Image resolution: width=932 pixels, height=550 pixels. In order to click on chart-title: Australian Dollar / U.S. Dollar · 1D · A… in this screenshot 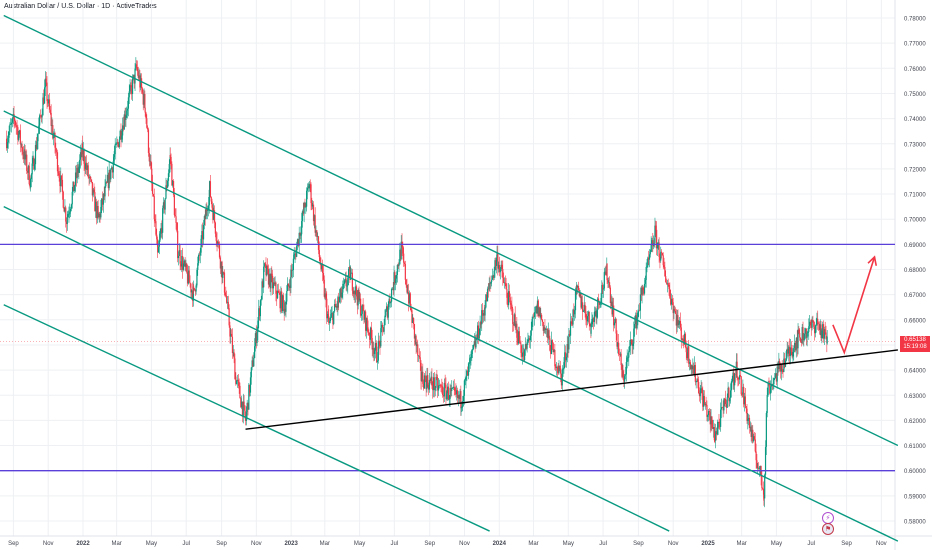, I will do `click(80, 6)`.